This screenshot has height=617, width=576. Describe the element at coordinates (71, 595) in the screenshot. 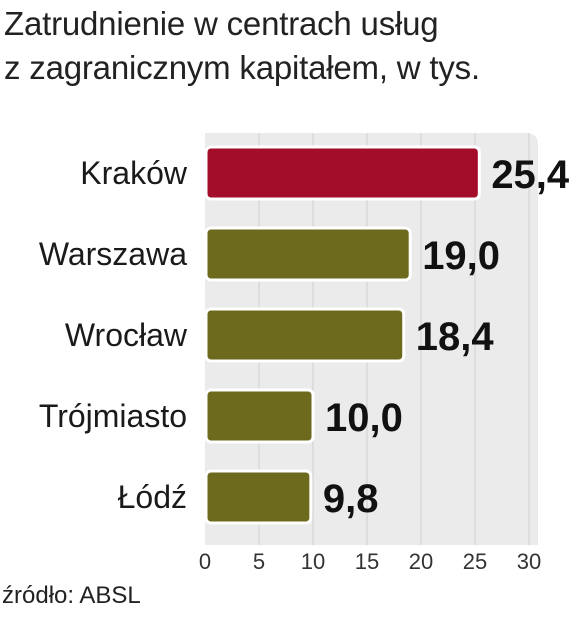

I see `source-note: źródło: ABSL` at that location.